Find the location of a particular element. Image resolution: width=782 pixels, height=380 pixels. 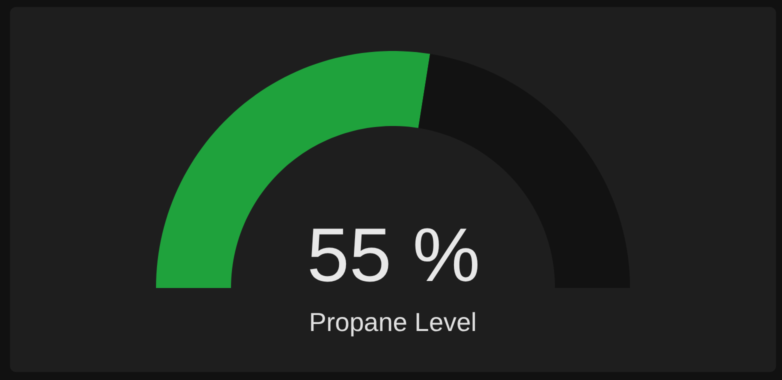

data-label: 55 % is located at coordinates (393, 255).